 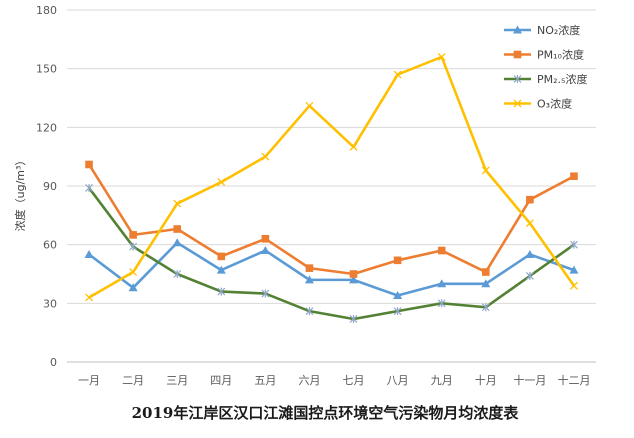 I want to click on y-tick-label: 0, so click(x=53, y=362).